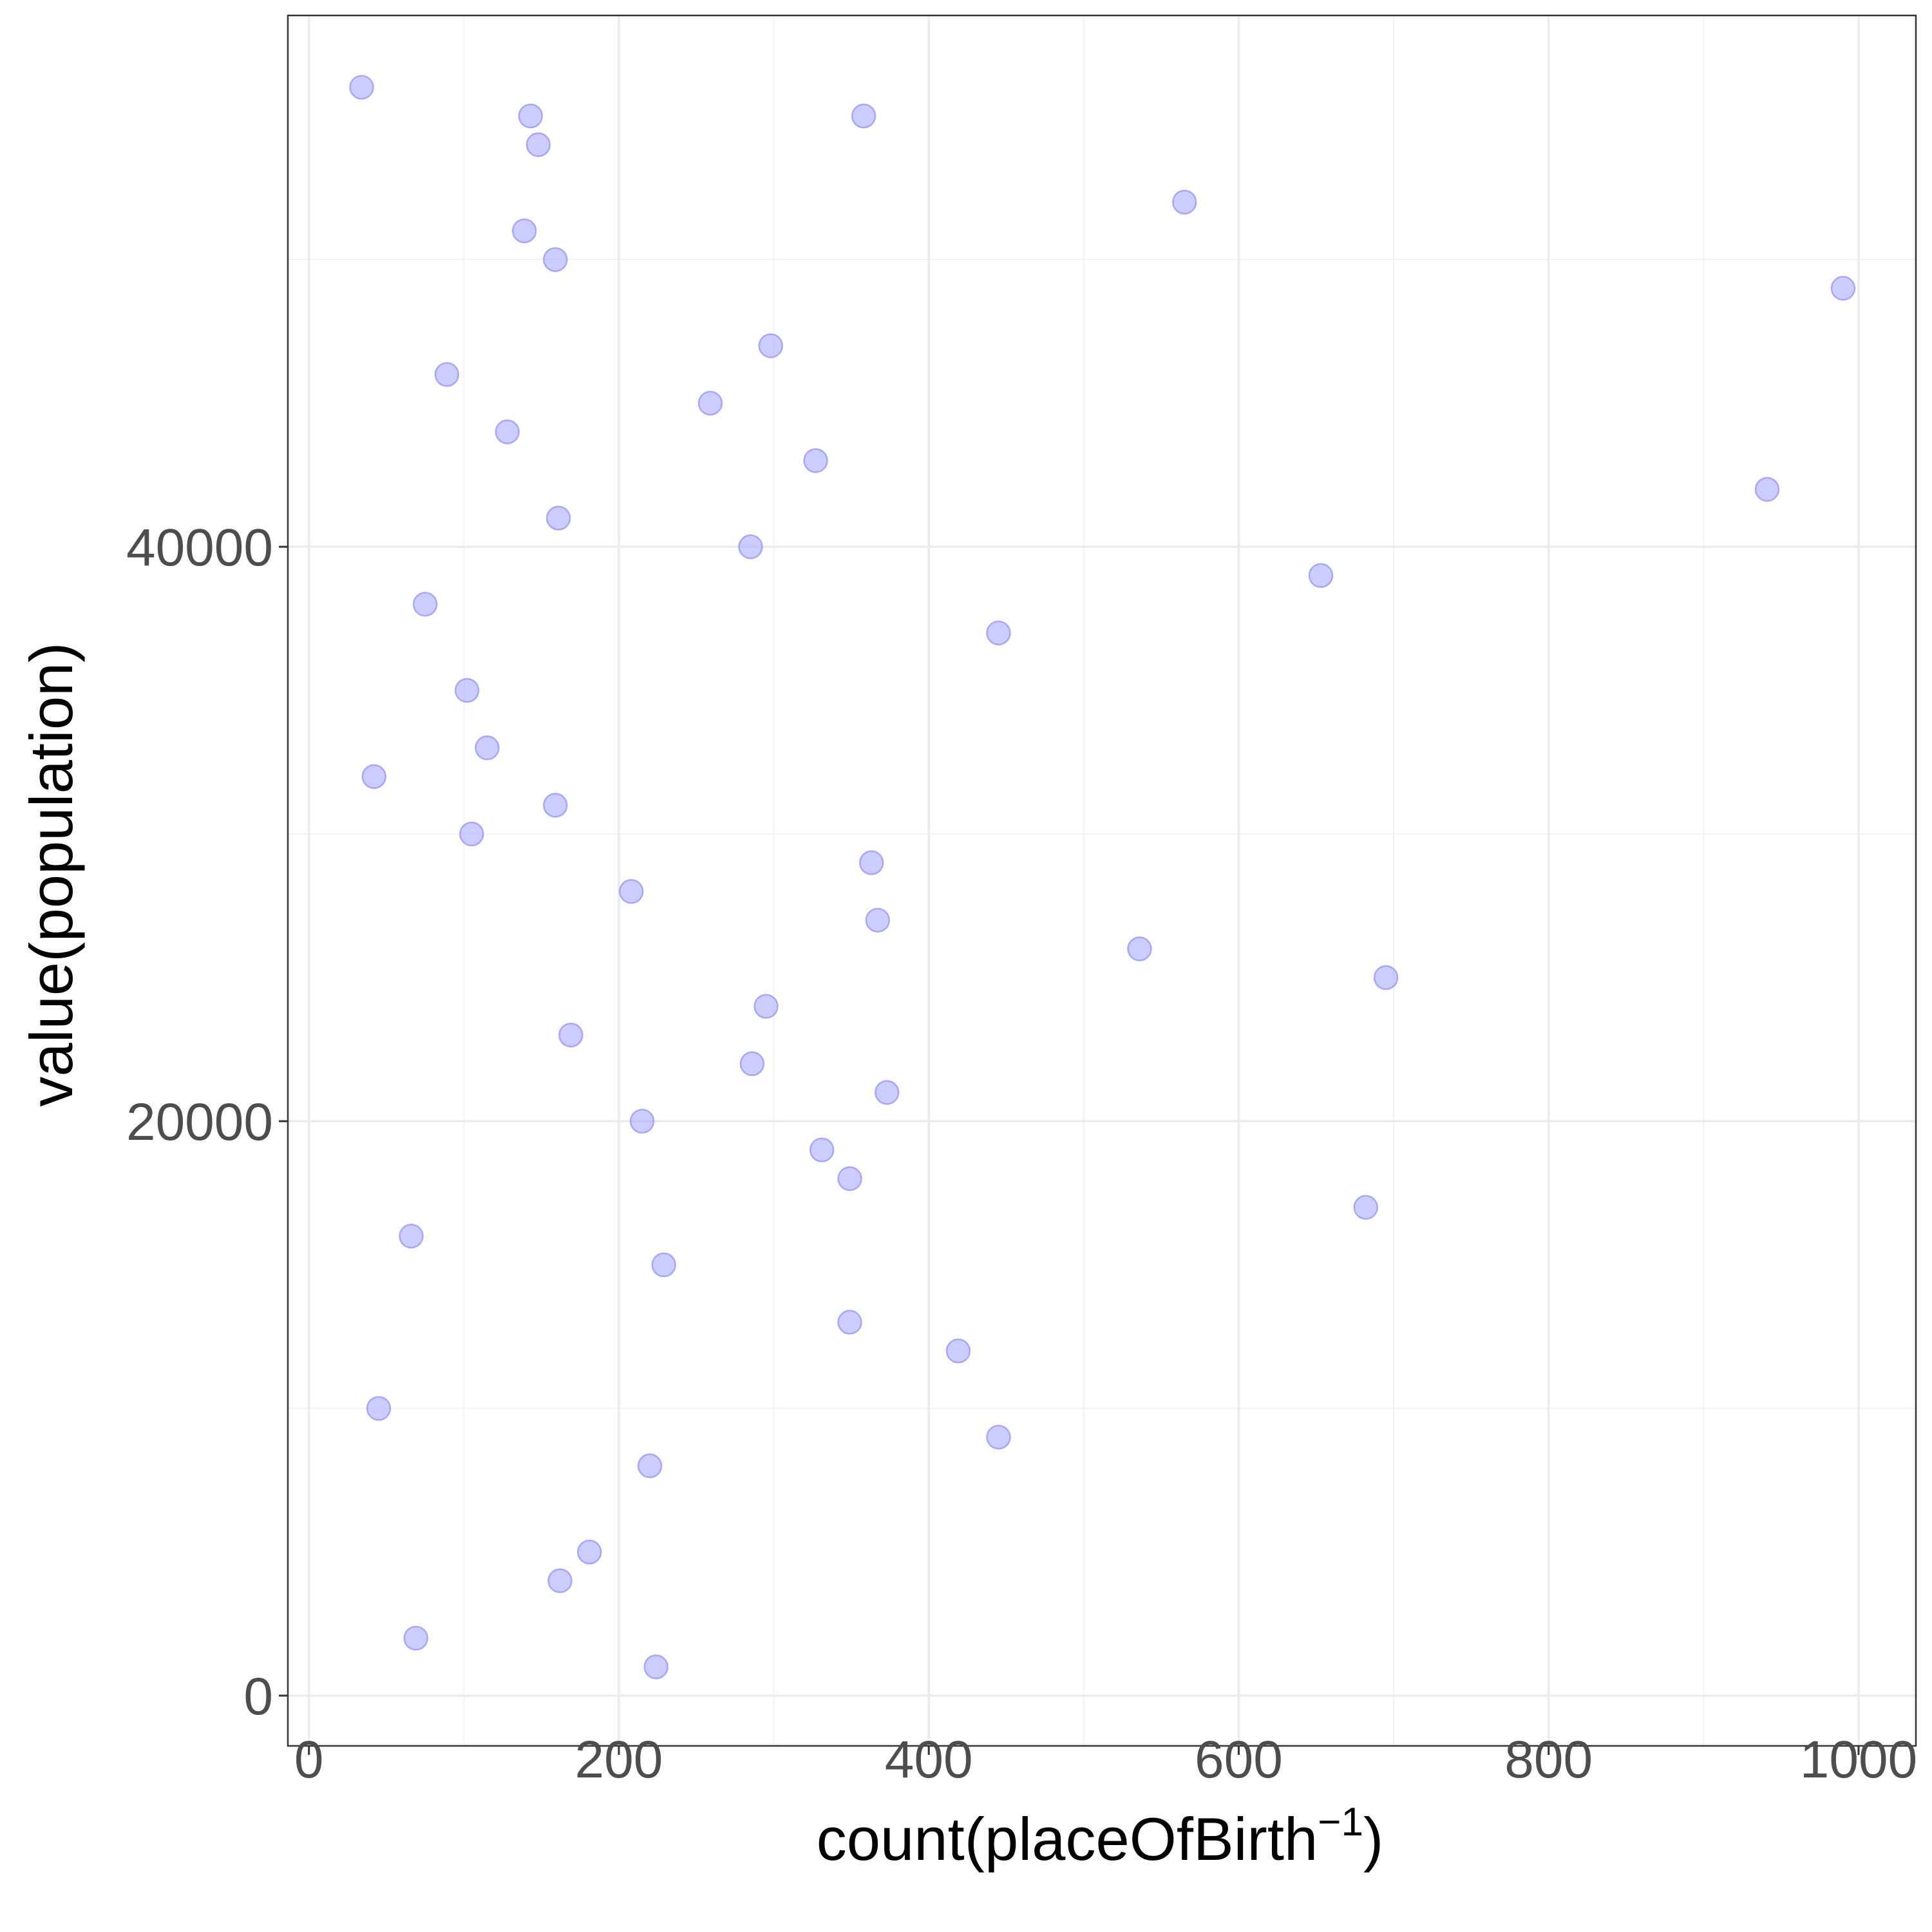  Describe the element at coordinates (258, 1696) in the screenshot. I see `y-tick-label: 0` at that location.